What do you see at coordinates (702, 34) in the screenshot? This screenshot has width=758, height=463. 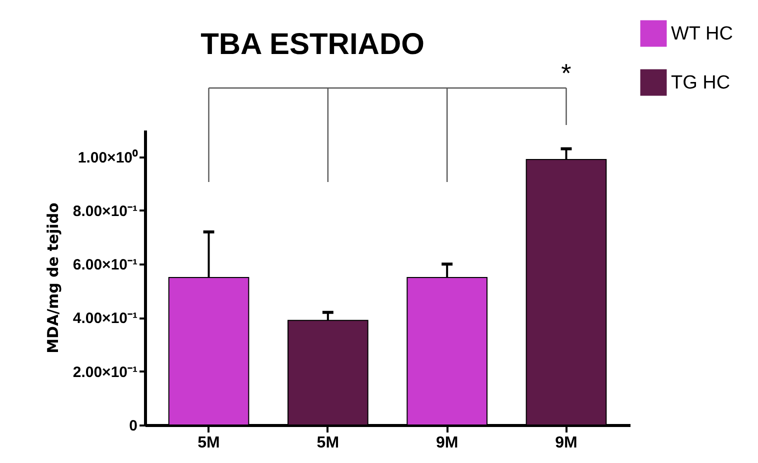 I see `legend-label: WT HC` at bounding box center [702, 34].